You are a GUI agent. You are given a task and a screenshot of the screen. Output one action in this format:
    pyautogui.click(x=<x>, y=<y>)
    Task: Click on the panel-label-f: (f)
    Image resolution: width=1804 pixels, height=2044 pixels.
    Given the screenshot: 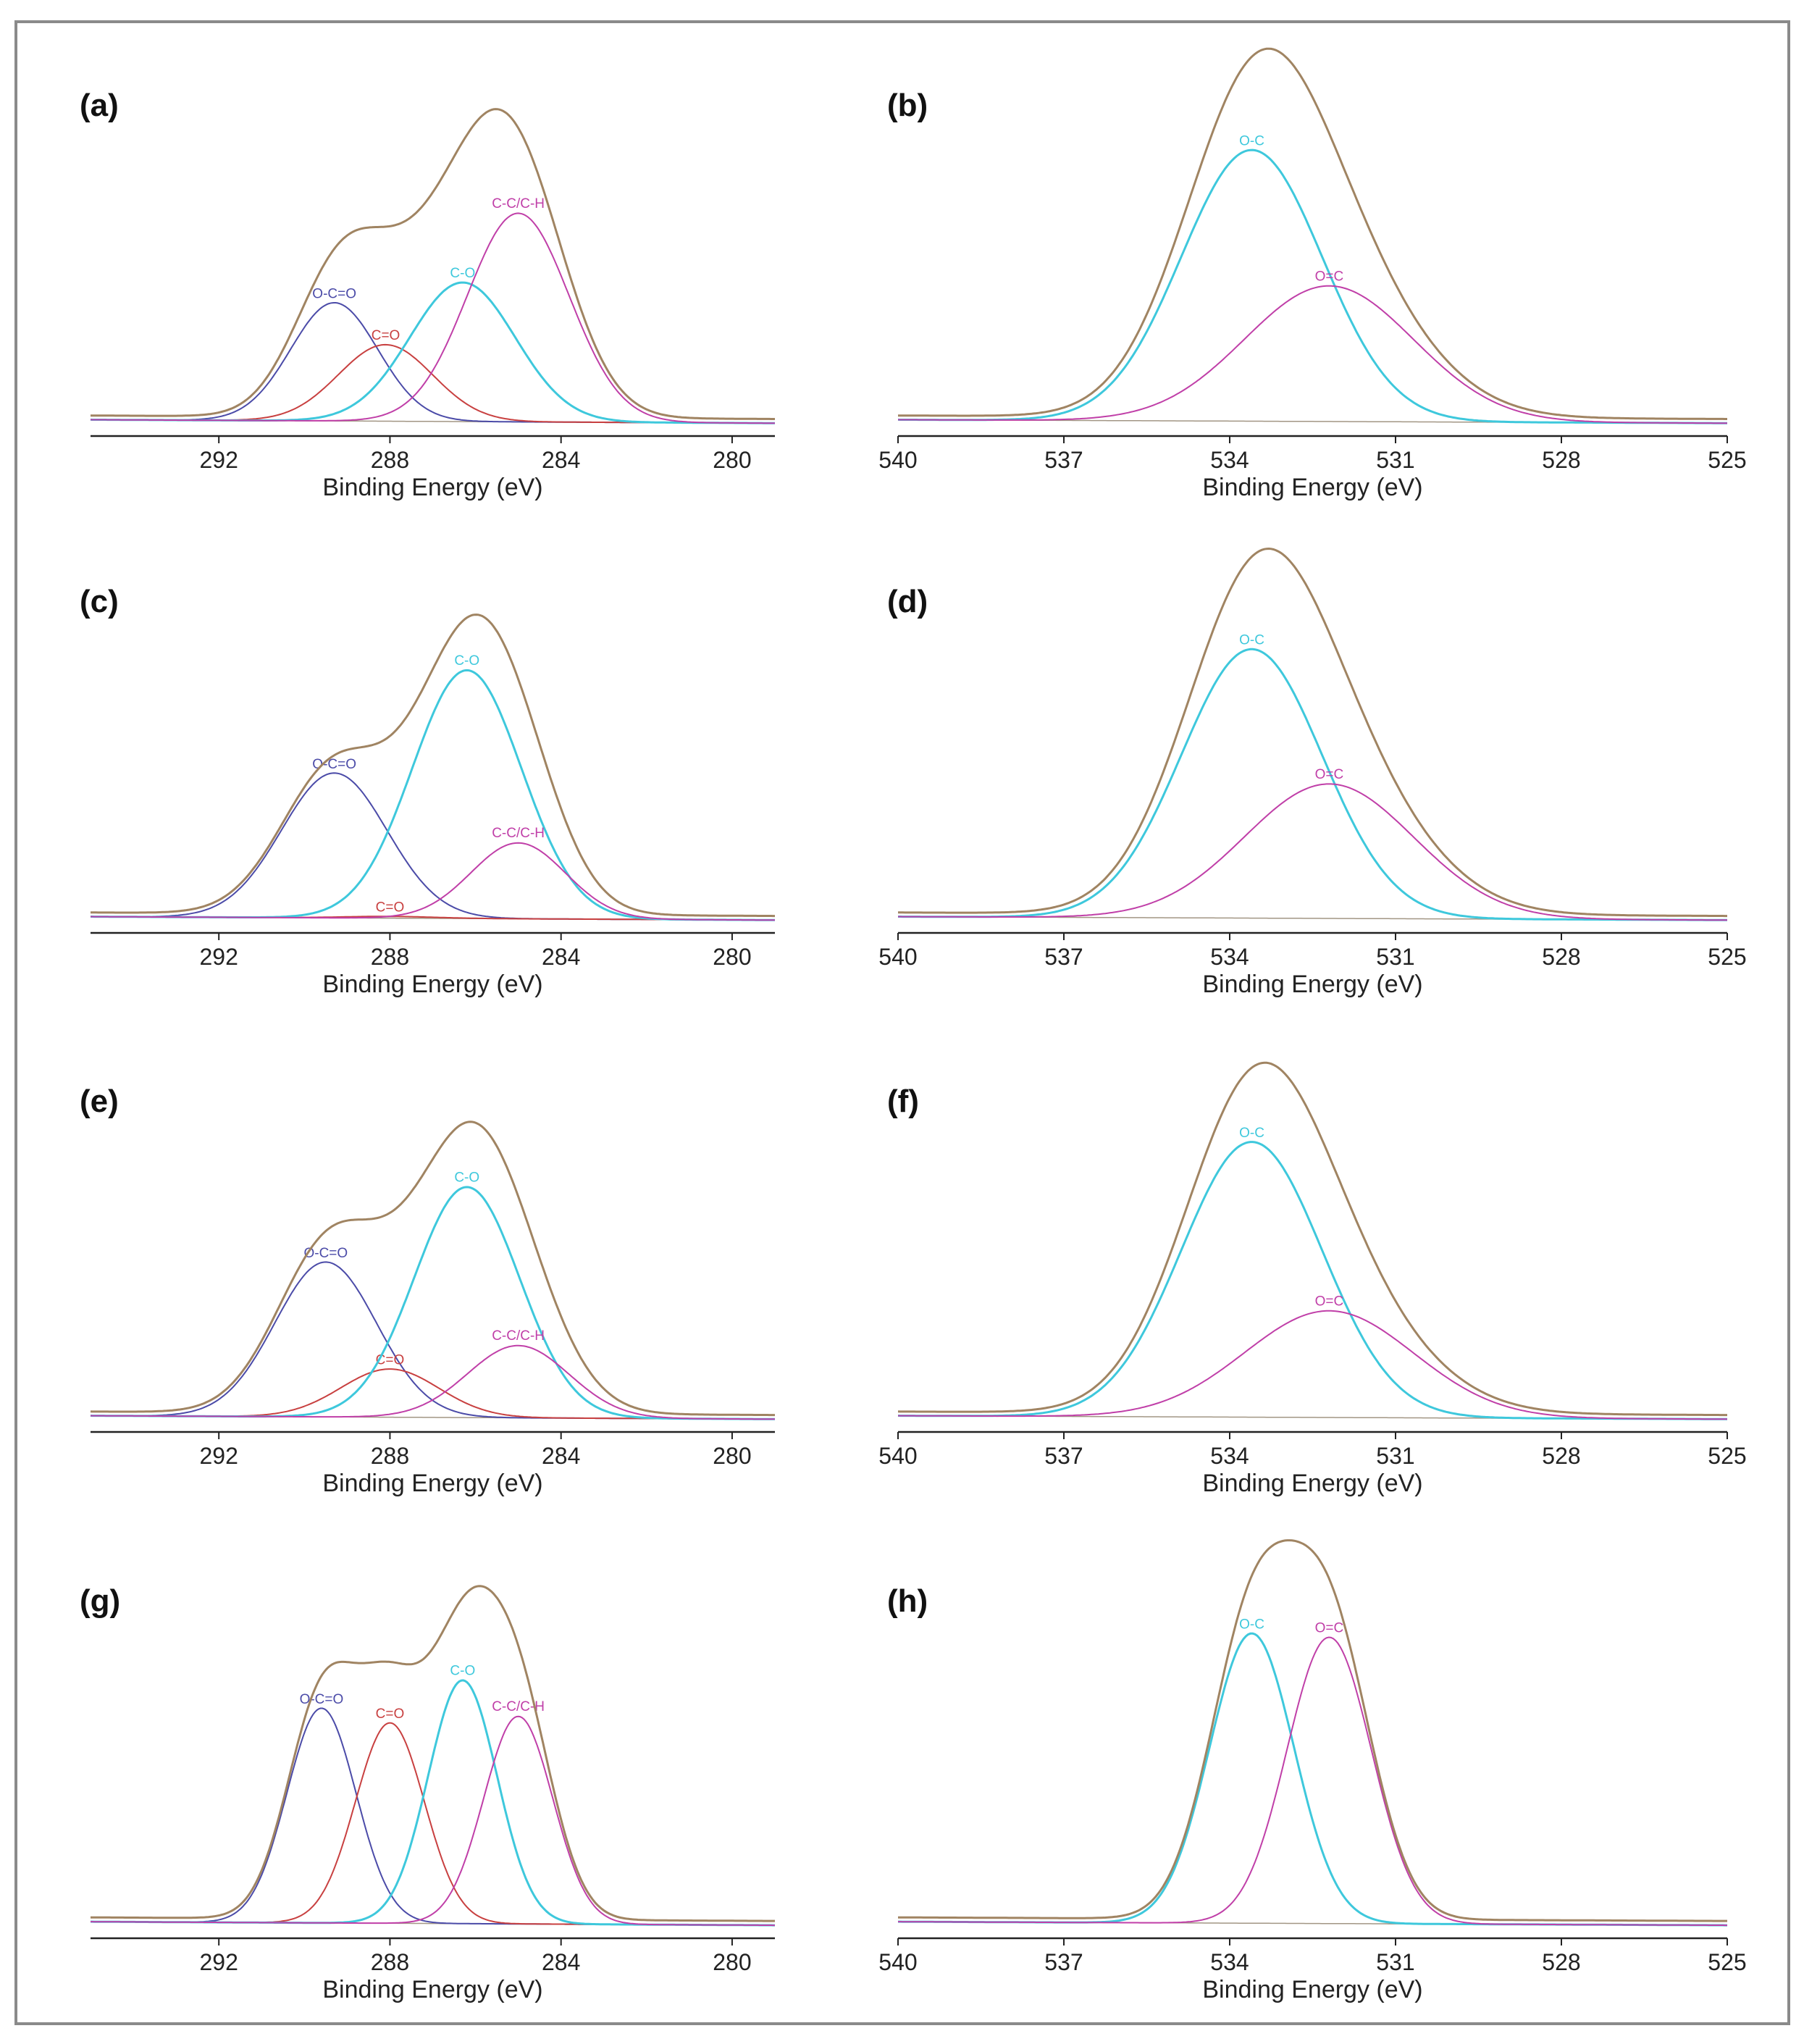 What is the action you would take?
    pyautogui.click(x=903, y=1101)
    